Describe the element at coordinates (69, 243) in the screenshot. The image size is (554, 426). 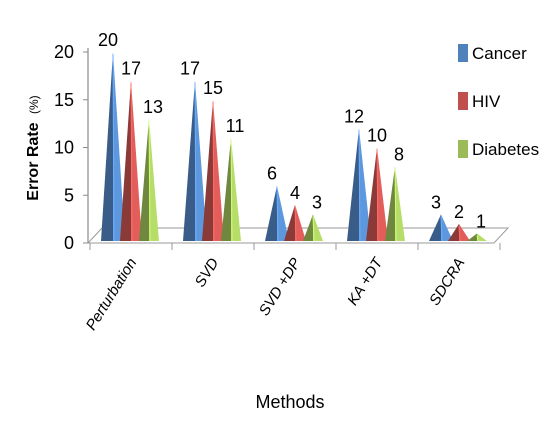
I see `y-tick-label: 0` at that location.